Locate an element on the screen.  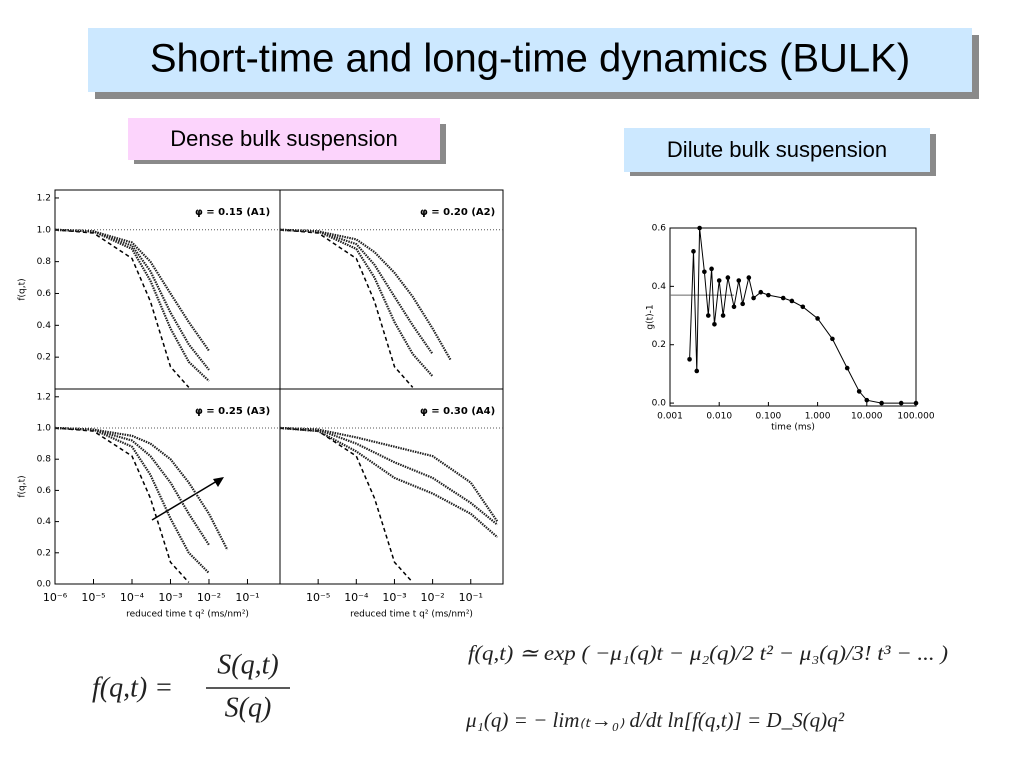
title: Short-time and long-time dynamics (BULK) is located at coordinates (530, 59).